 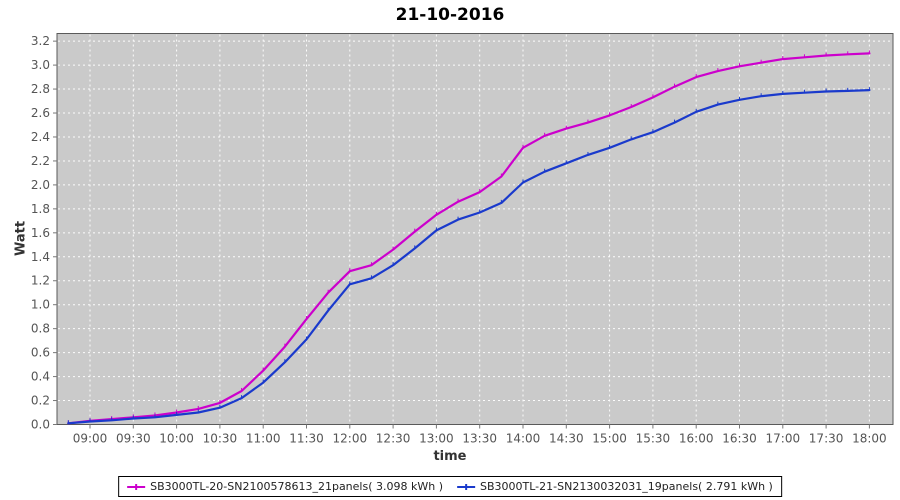 What do you see at coordinates (40, 185) in the screenshot?
I see `y-tick-label: 2.0` at bounding box center [40, 185].